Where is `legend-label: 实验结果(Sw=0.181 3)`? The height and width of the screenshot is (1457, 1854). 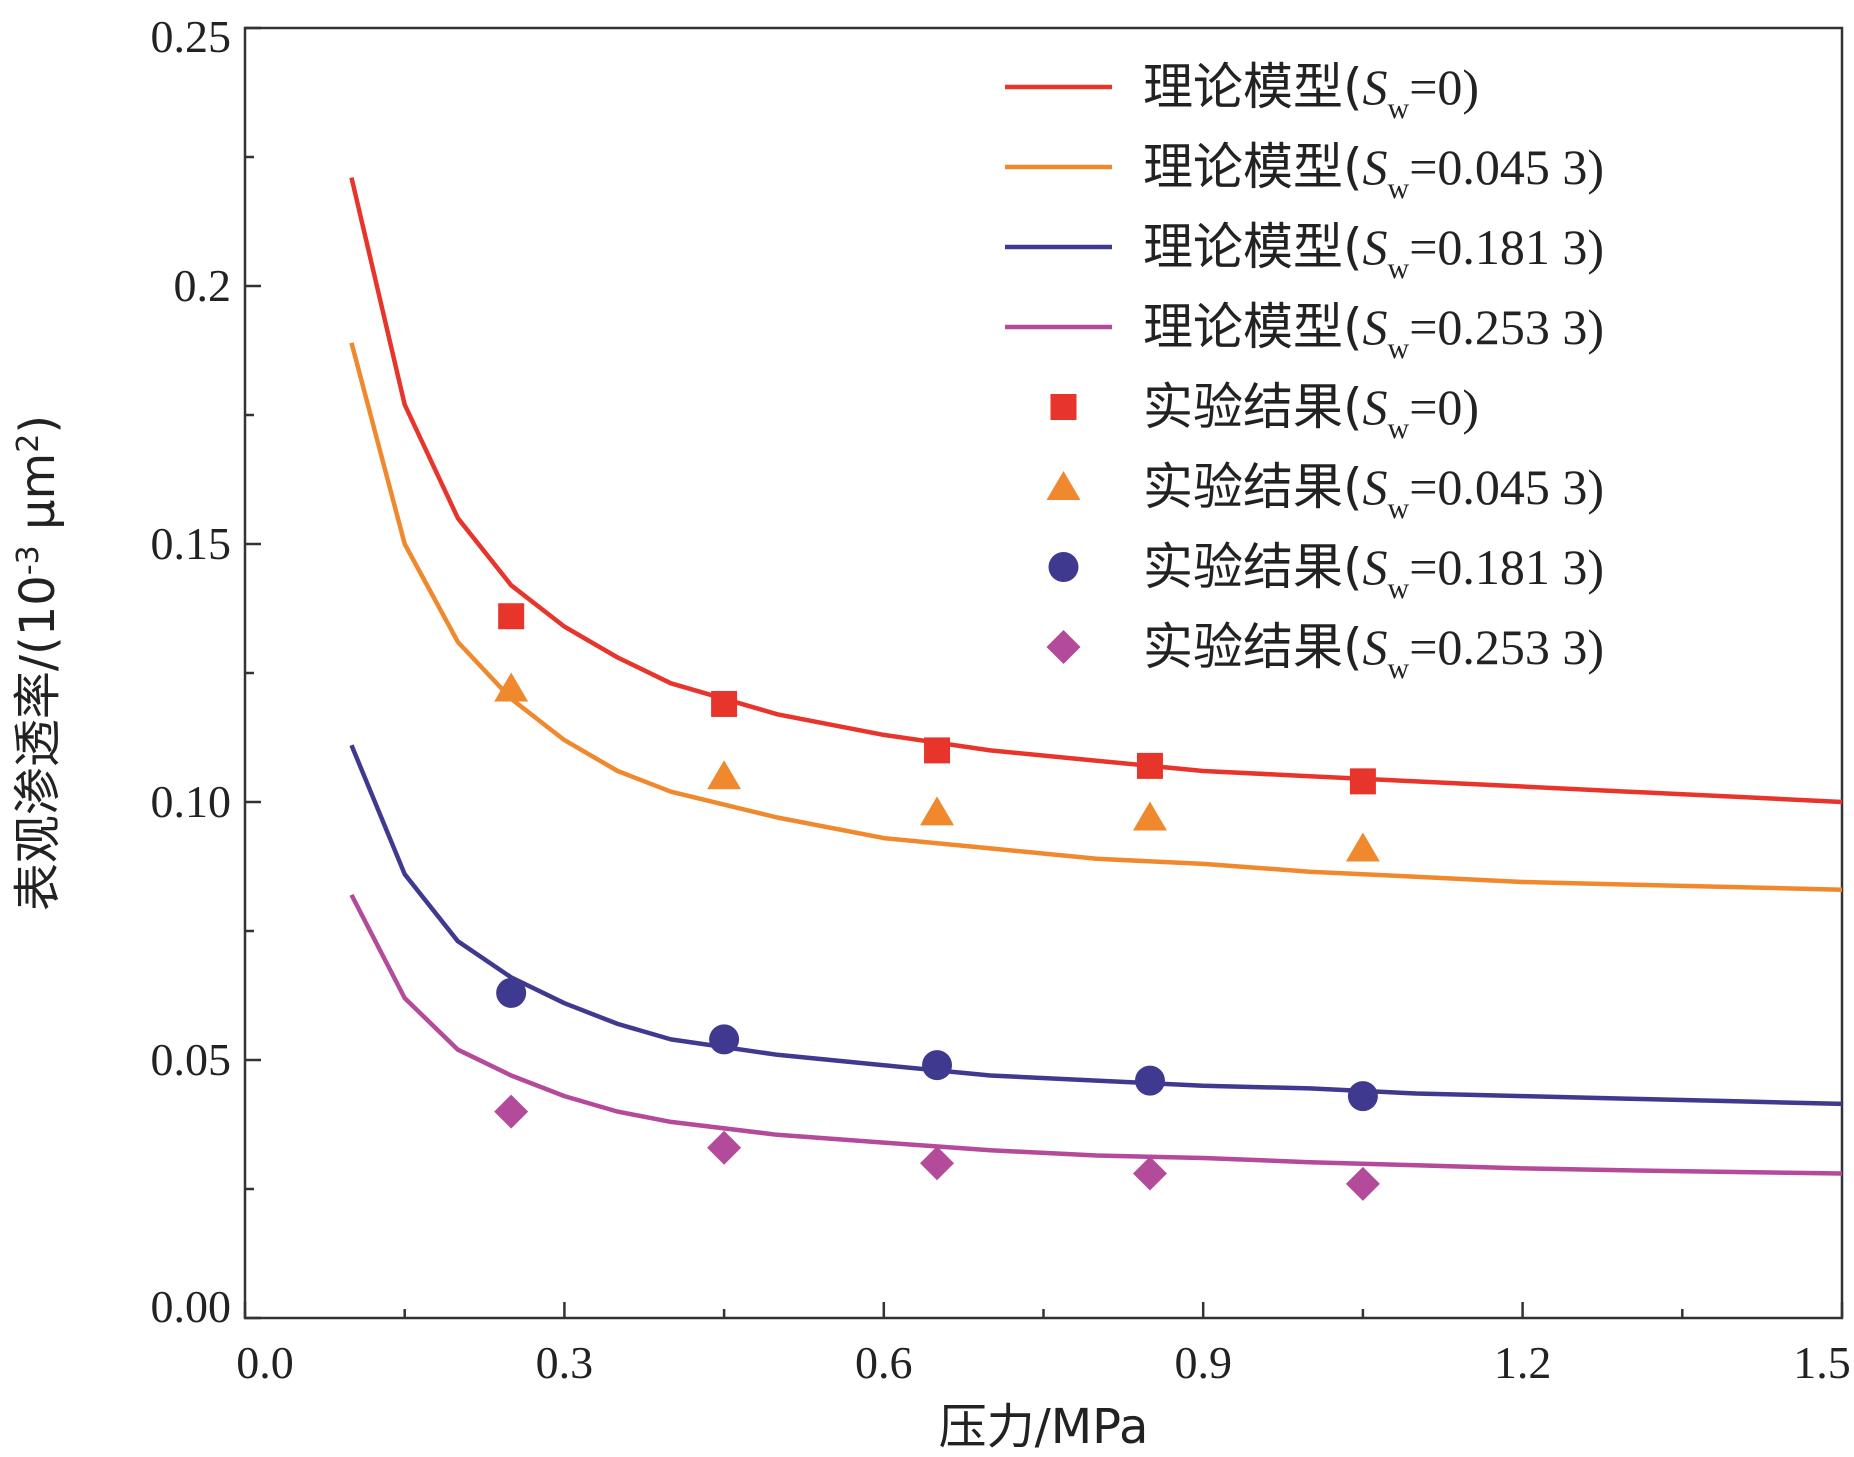 legend-label: 实验结果(Sw=0.181 3) is located at coordinates (1373, 571).